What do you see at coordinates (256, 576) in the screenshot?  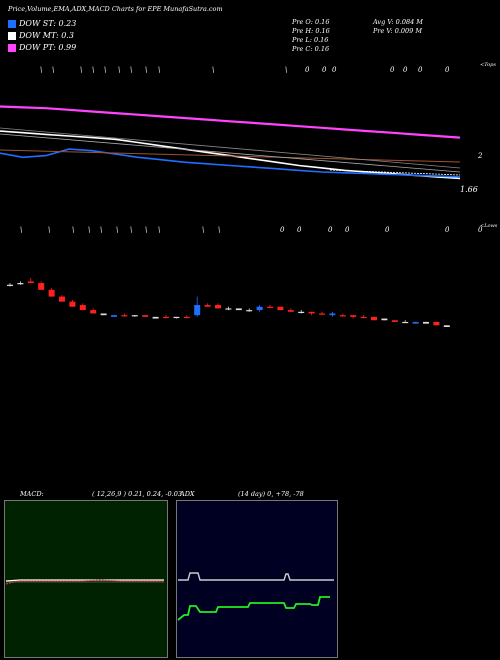 I see `adx-line` at bounding box center [256, 576].